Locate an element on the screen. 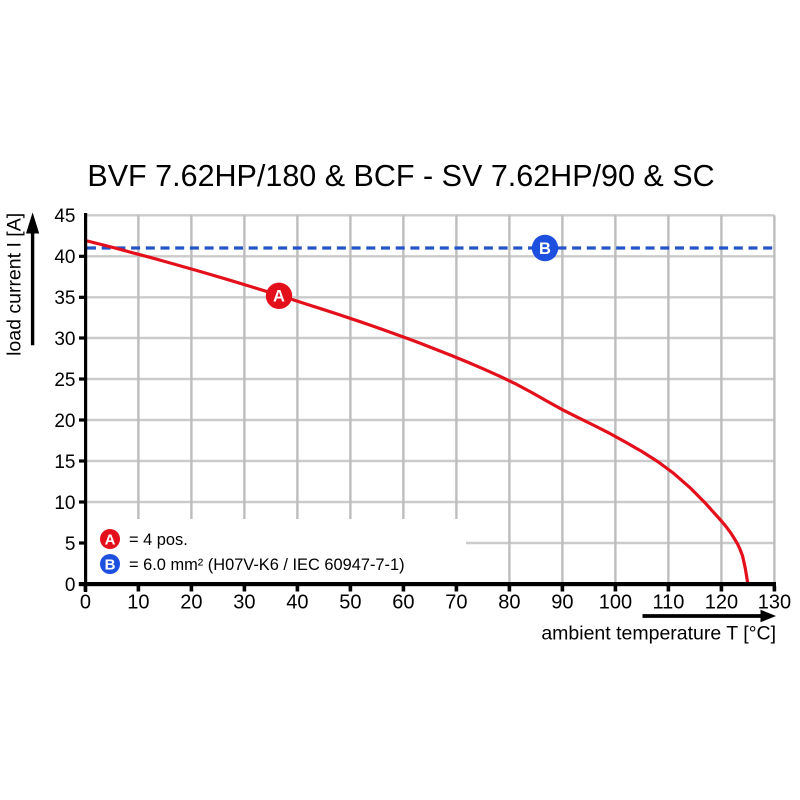 The height and width of the screenshot is (800, 800). svg-text: 130 is located at coordinates (774, 603).